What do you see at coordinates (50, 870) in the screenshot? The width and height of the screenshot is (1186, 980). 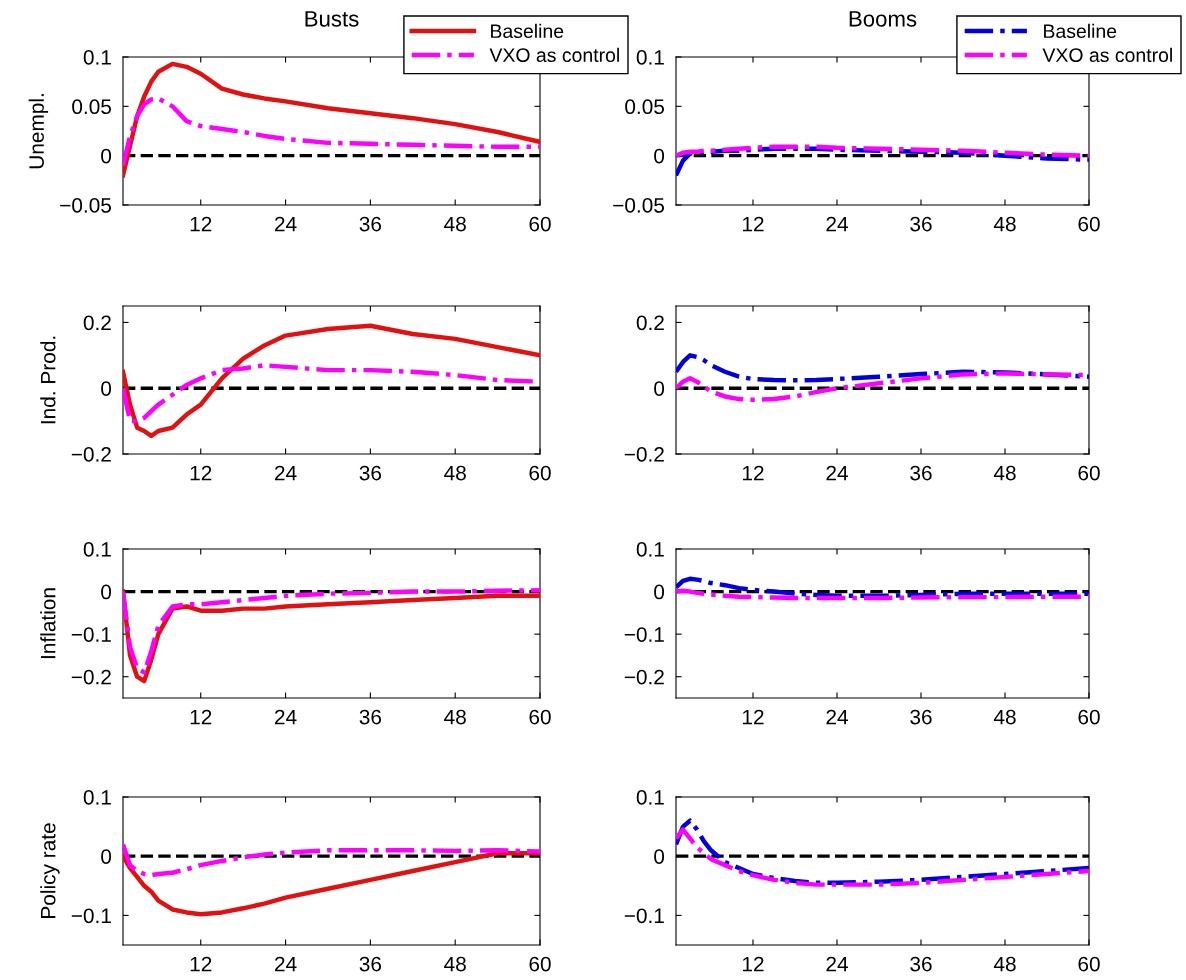 I see `y-axis-title: Policy rate` at bounding box center [50, 870].